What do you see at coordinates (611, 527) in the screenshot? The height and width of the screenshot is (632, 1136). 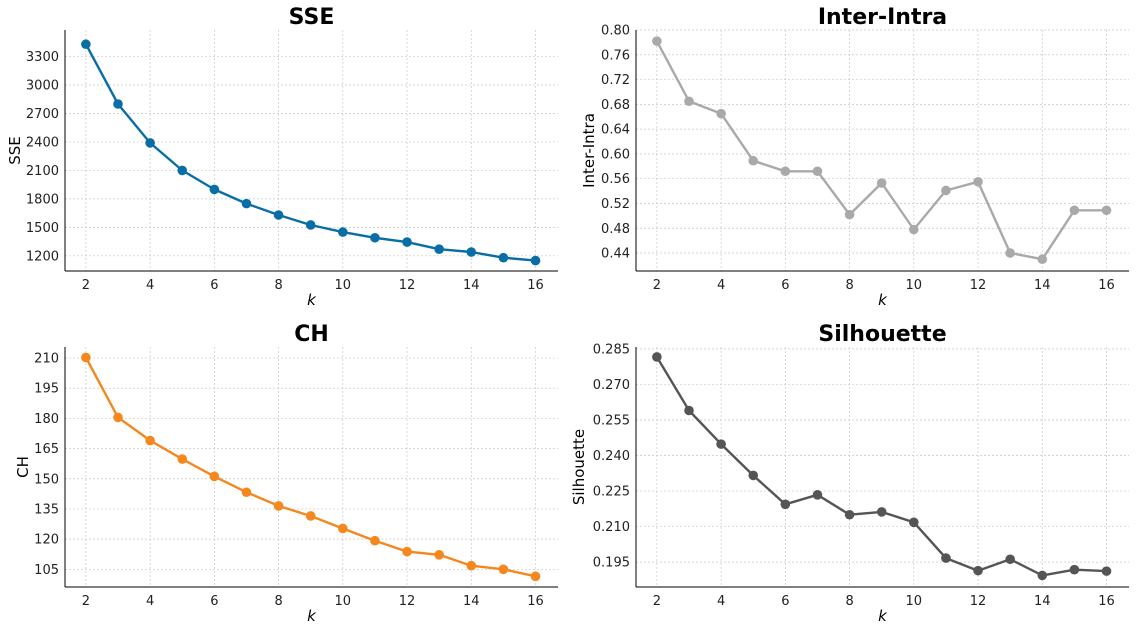 I see `y-tick-label: 0.210` at bounding box center [611, 527].